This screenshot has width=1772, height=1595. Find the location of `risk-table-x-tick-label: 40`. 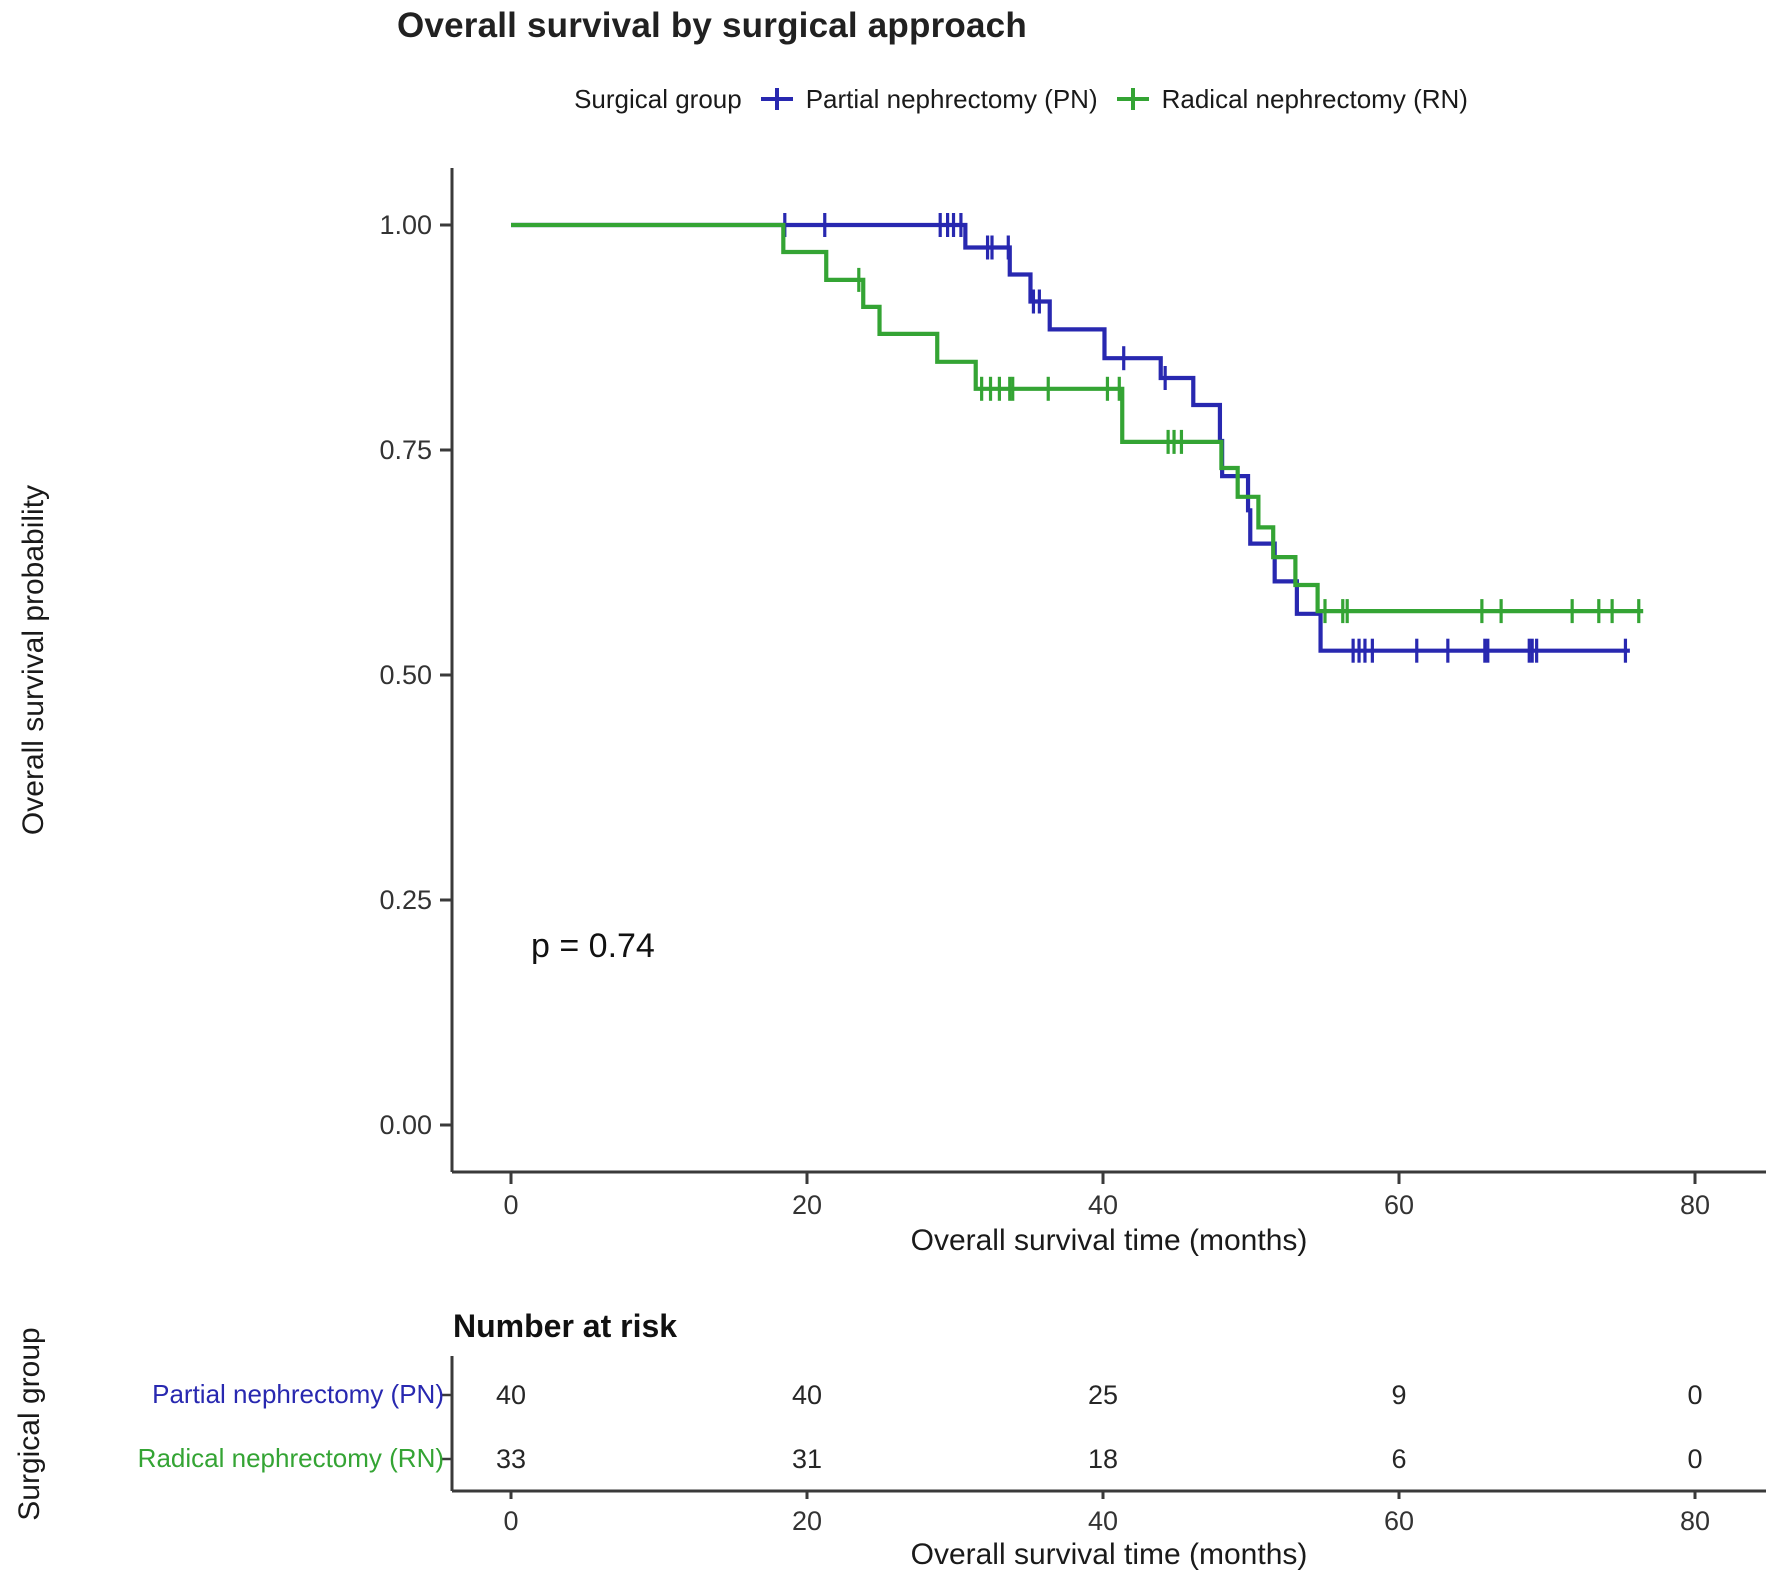

risk-table-x-tick-label: 40 is located at coordinates (1103, 1521).